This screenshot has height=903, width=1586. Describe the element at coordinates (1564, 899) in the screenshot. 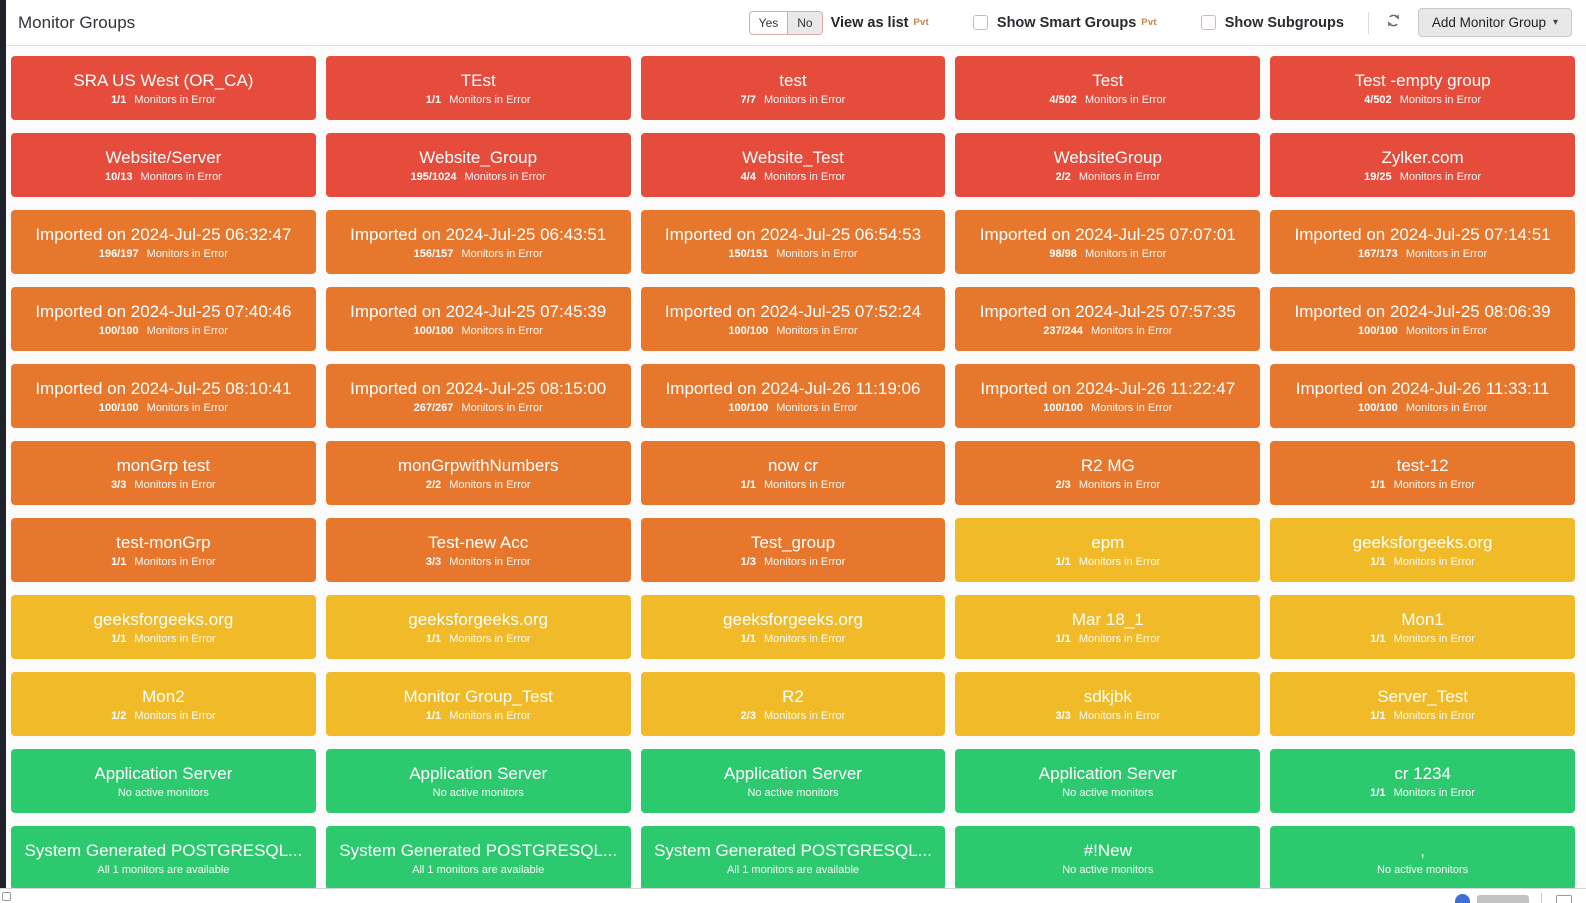

I see `feedback-icon` at that location.